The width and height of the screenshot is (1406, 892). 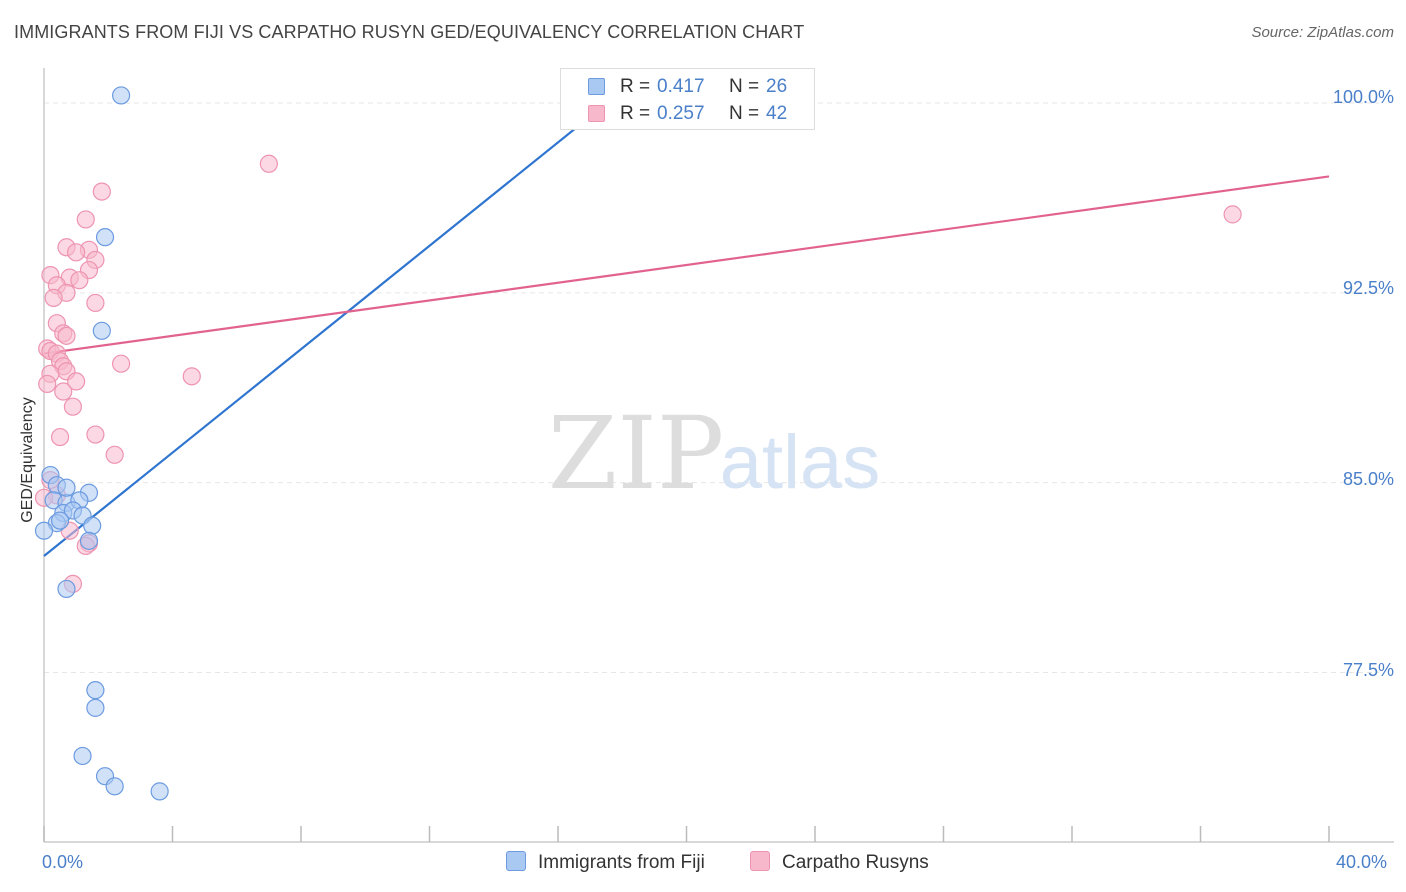 What do you see at coordinates (744, 86) in the screenshot?
I see `fiji-n-label: N =` at bounding box center [744, 86].